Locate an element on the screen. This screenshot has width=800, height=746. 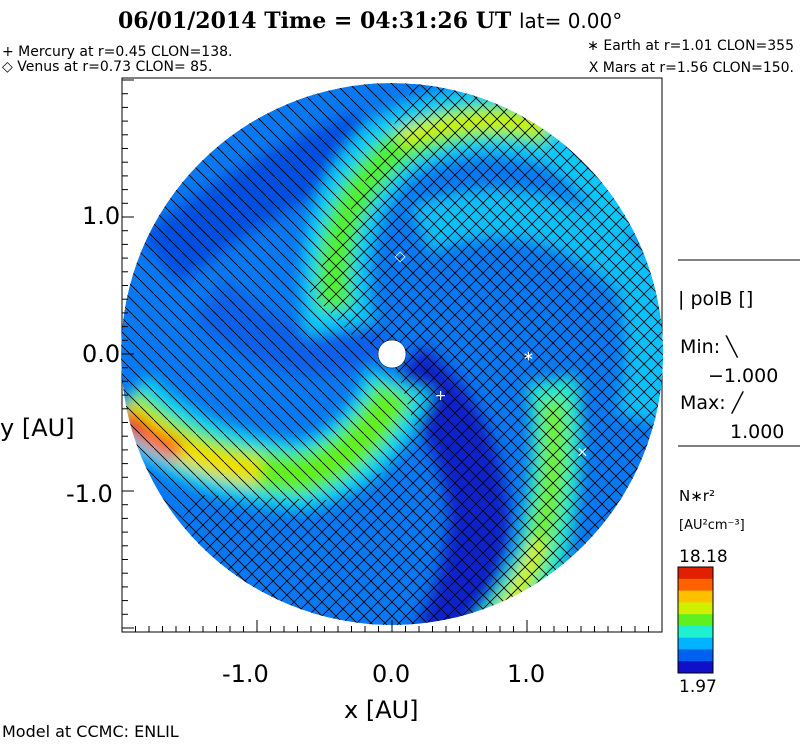
xtick-label: 1.0 is located at coordinates (526, 674).